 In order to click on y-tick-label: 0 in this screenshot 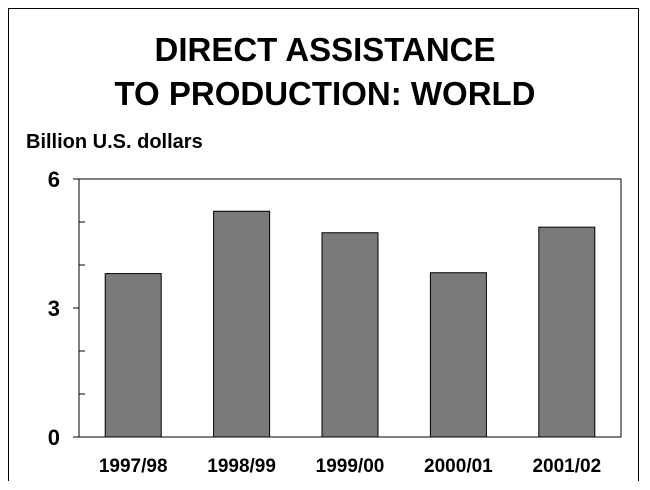, I will do `click(54, 437)`.